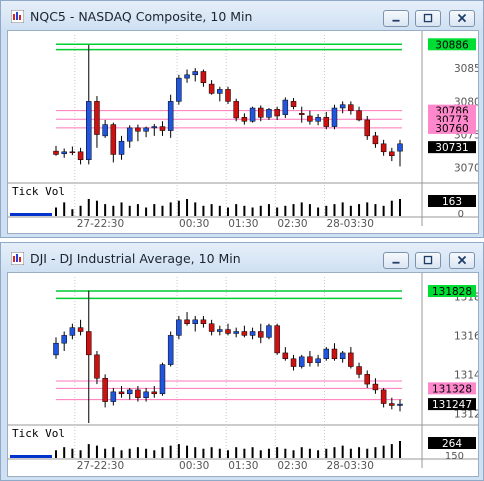  Describe the element at coordinates (466, 169) in the screenshot. I see `price-tick-label: 30700` at that location.